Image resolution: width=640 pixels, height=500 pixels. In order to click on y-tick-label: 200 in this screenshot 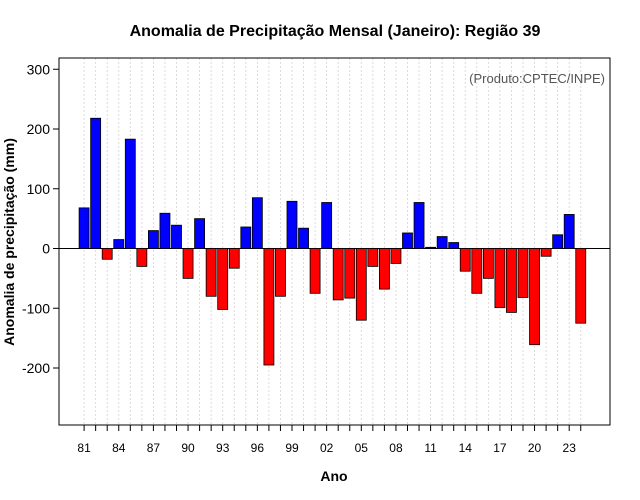, I will do `click(39, 129)`.